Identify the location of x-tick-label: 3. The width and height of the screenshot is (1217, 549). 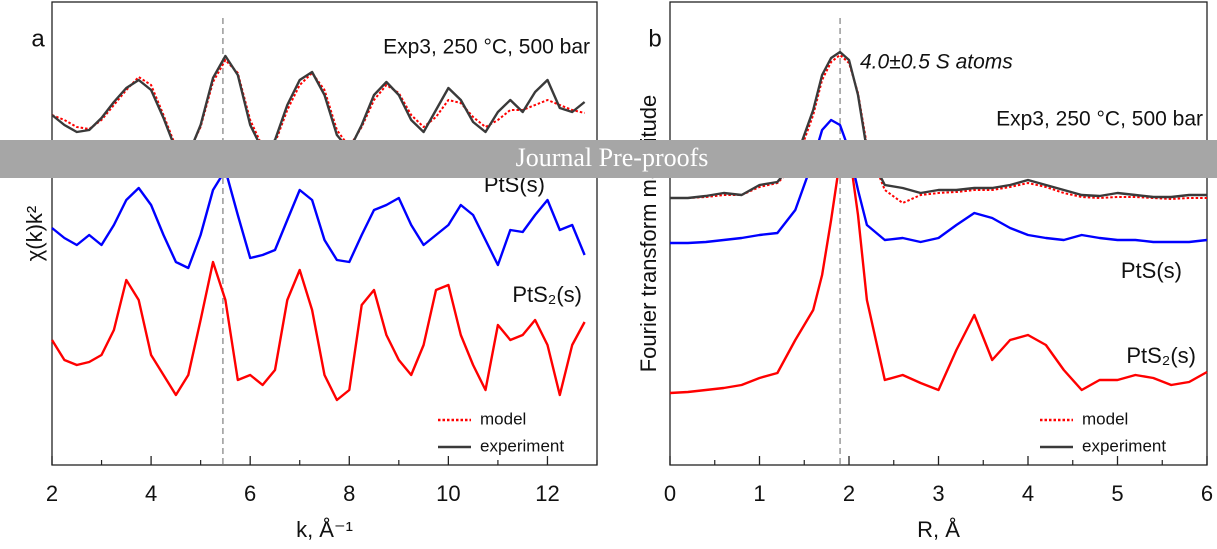
(938, 493).